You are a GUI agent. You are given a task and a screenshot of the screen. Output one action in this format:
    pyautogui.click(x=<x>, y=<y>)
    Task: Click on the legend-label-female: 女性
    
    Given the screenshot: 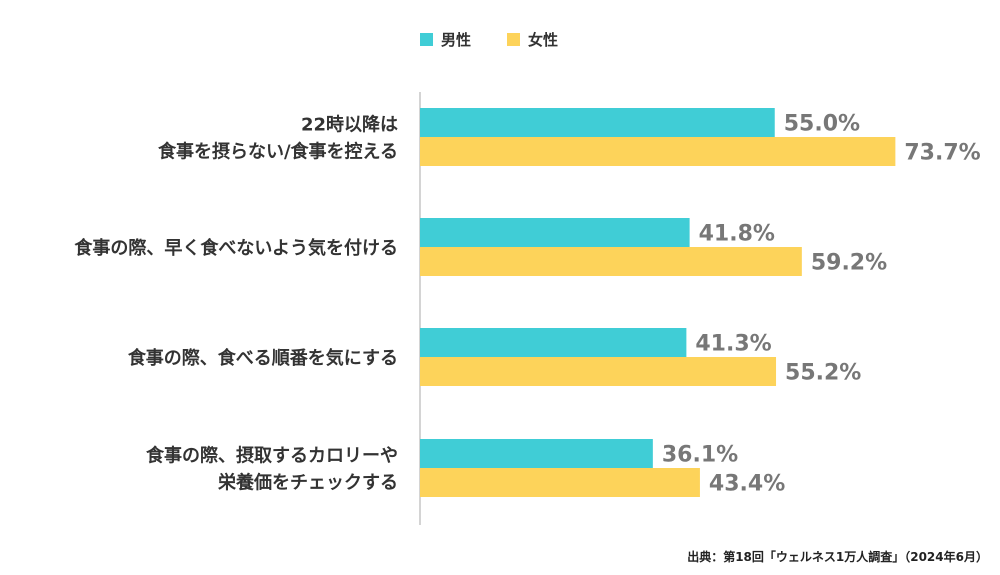 What is the action you would take?
    pyautogui.click(x=543, y=40)
    